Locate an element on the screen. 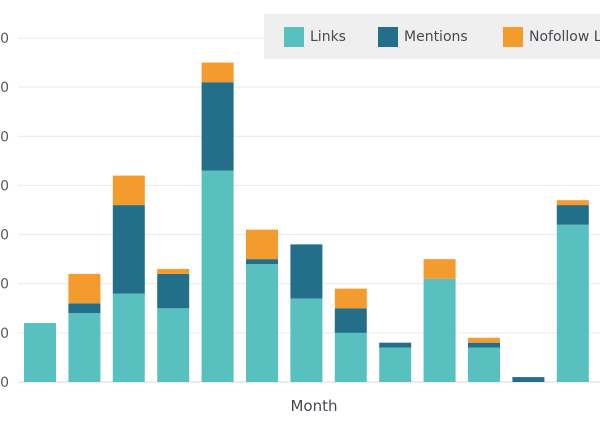 The height and width of the screenshot is (423, 600). legend-label-mentions: Mentions is located at coordinates (436, 37).